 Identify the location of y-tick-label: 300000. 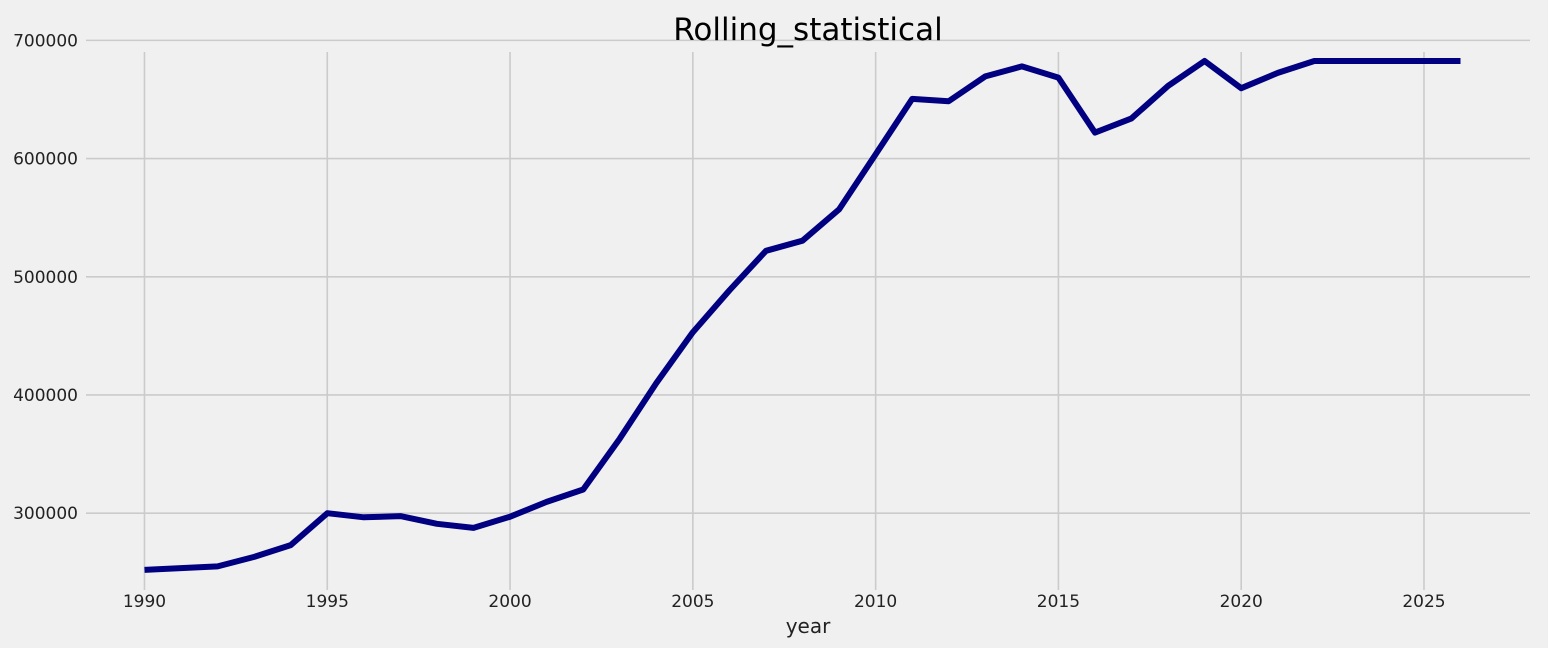
(45, 514).